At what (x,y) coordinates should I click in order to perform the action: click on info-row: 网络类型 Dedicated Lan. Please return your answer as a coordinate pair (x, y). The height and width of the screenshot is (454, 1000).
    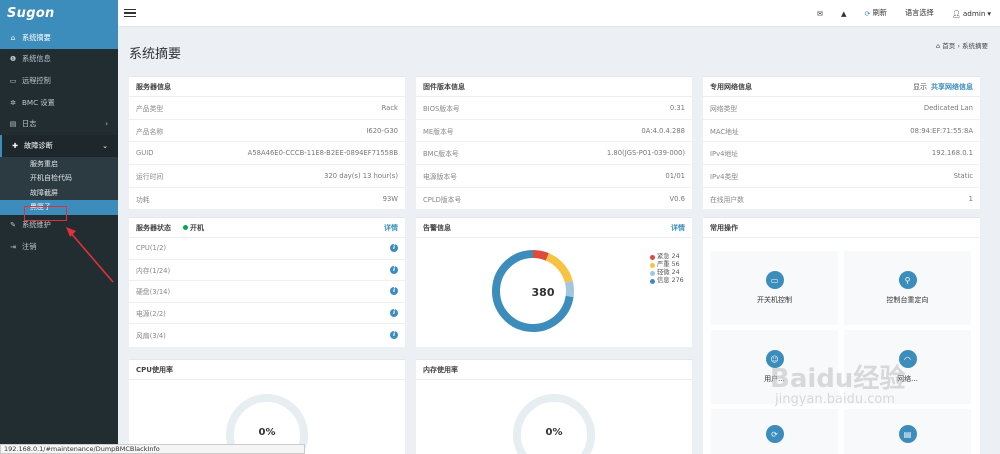
    Looking at the image, I should click on (841, 108).